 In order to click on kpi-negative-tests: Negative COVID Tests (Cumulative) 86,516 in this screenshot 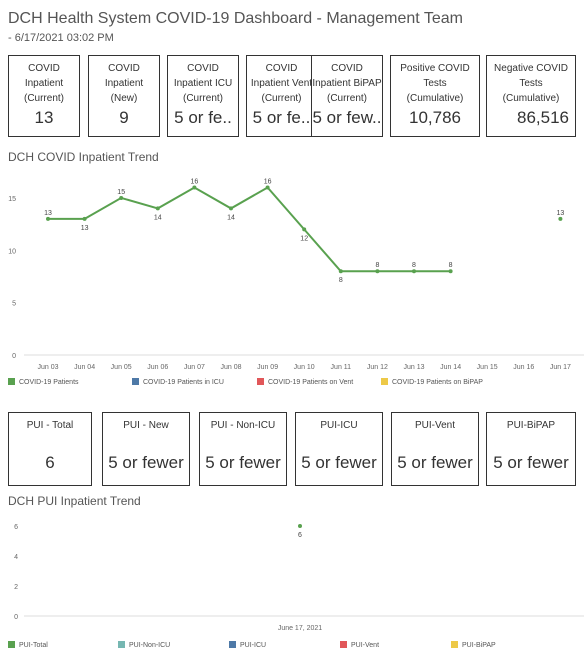, I will do `click(531, 96)`.